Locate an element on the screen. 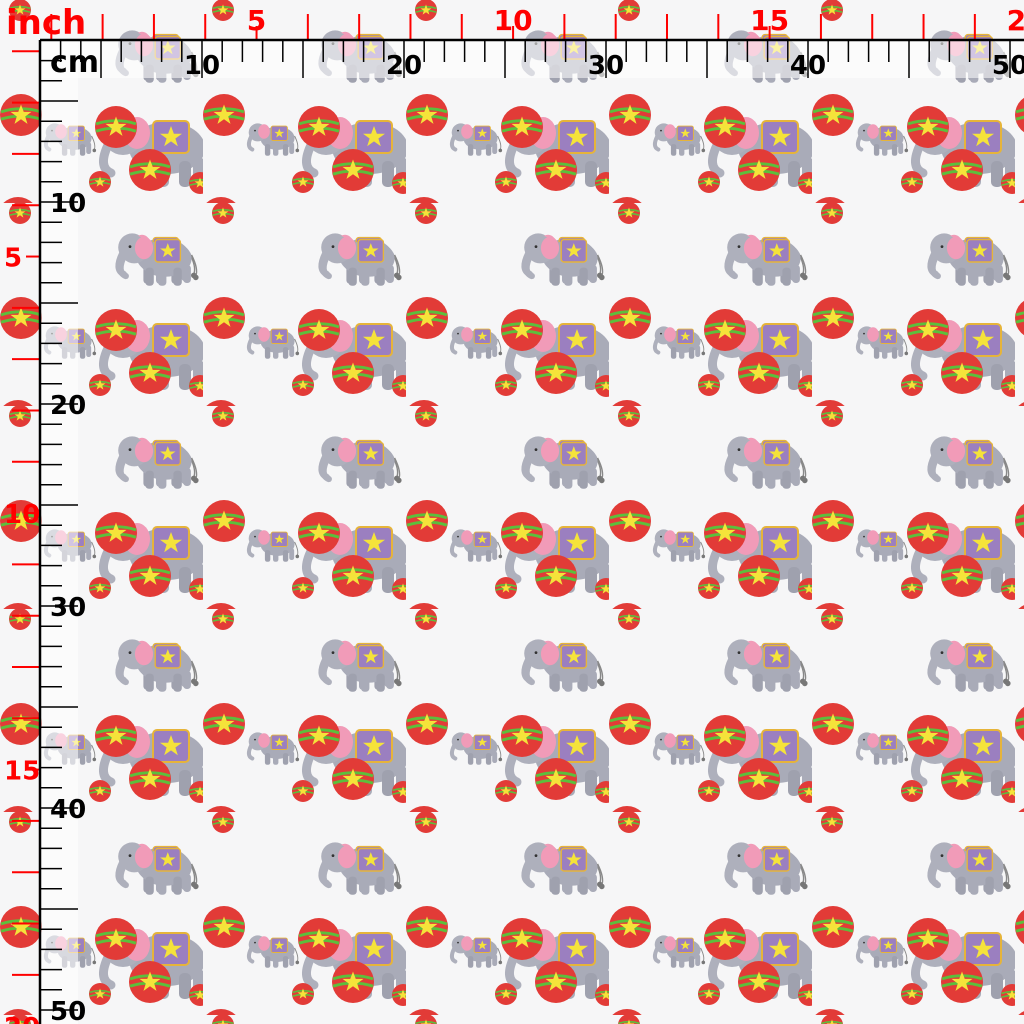 This screenshot has height=1024, width=1024. inch-label: 20 is located at coordinates (1015, 20).